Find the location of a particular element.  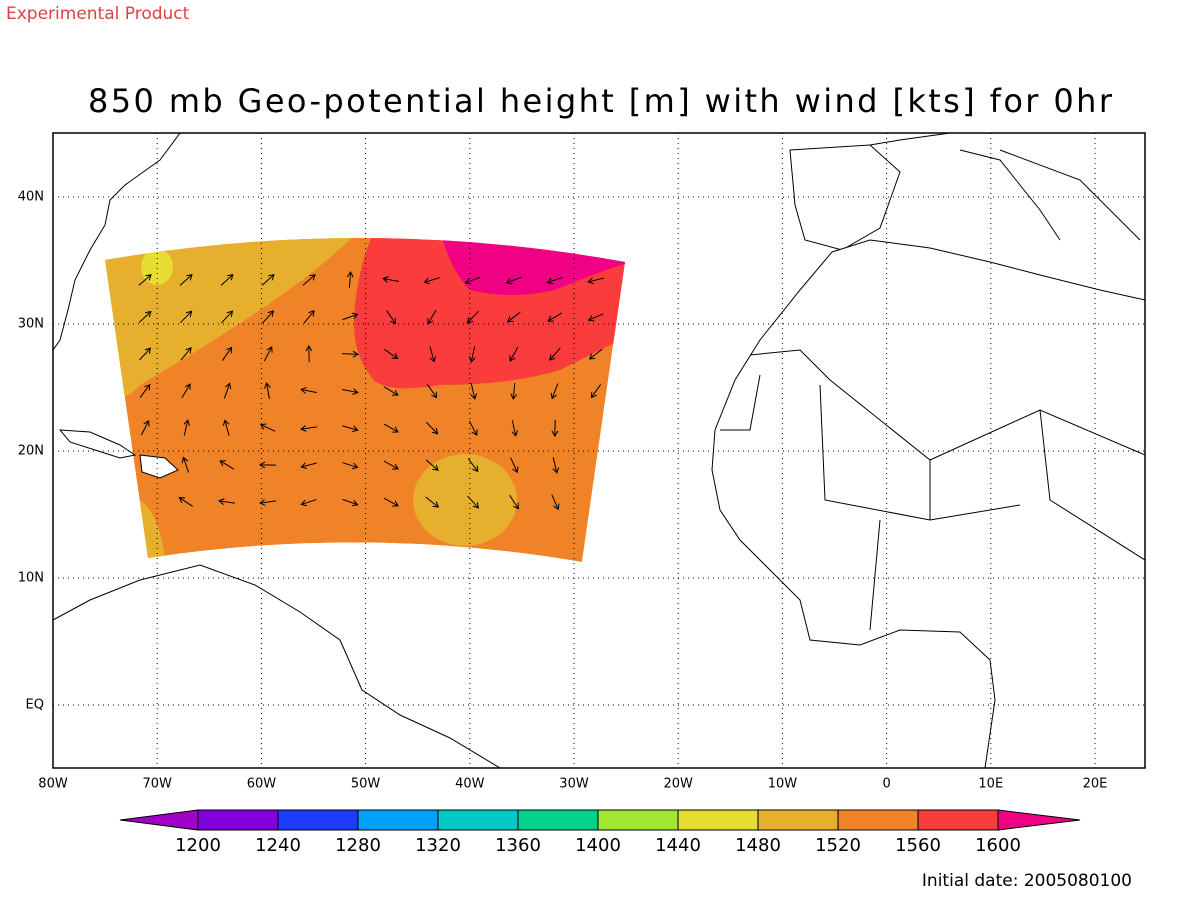

north-america is located at coordinates (117, 242).